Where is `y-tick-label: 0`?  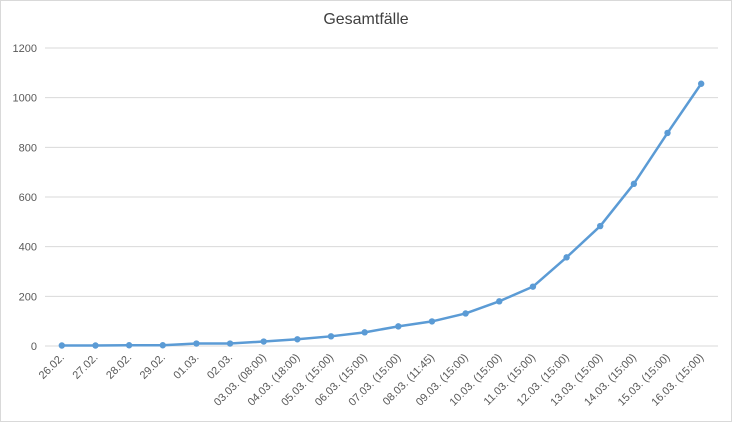
y-tick-label: 0 is located at coordinates (34, 347).